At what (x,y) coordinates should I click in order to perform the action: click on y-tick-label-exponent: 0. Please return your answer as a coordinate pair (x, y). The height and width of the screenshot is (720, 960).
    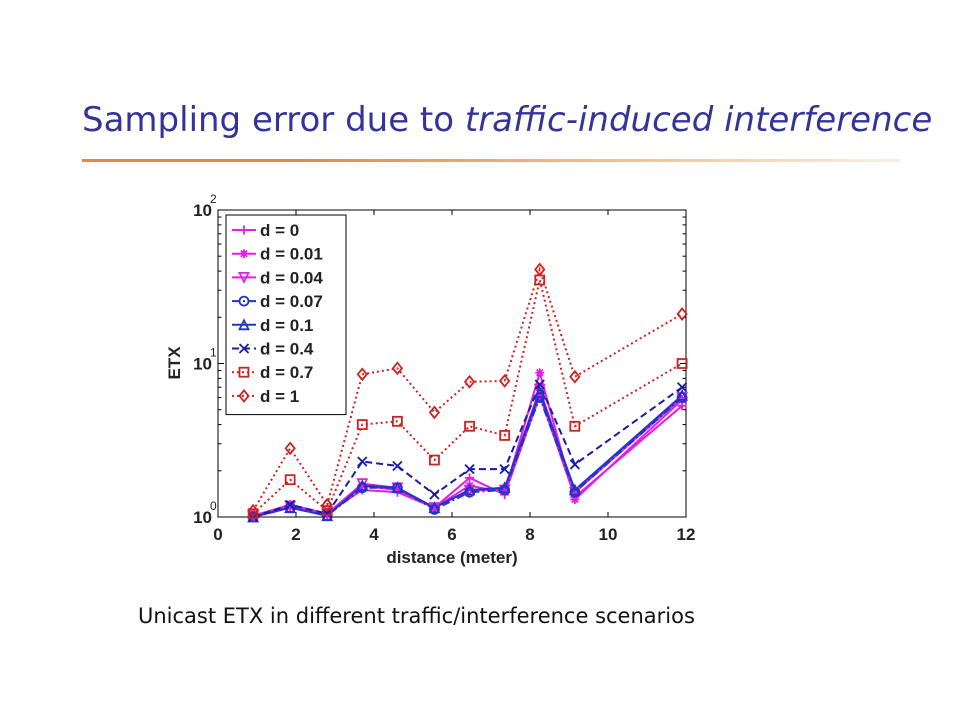
    Looking at the image, I should click on (213, 506).